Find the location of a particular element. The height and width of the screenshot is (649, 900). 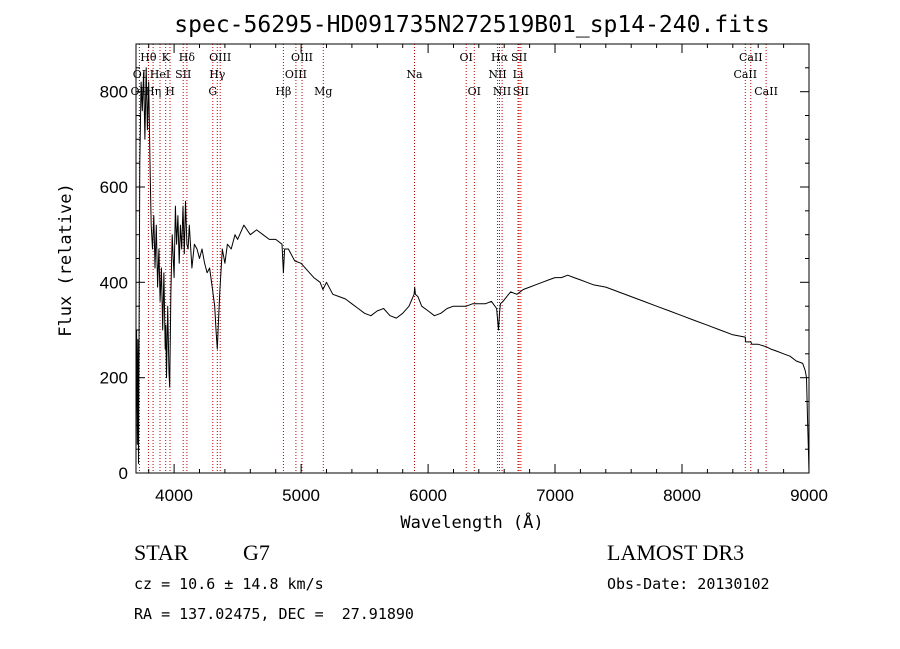

redshift-text: cz = 10.6 ± 14.8 km/s is located at coordinates (229, 584).